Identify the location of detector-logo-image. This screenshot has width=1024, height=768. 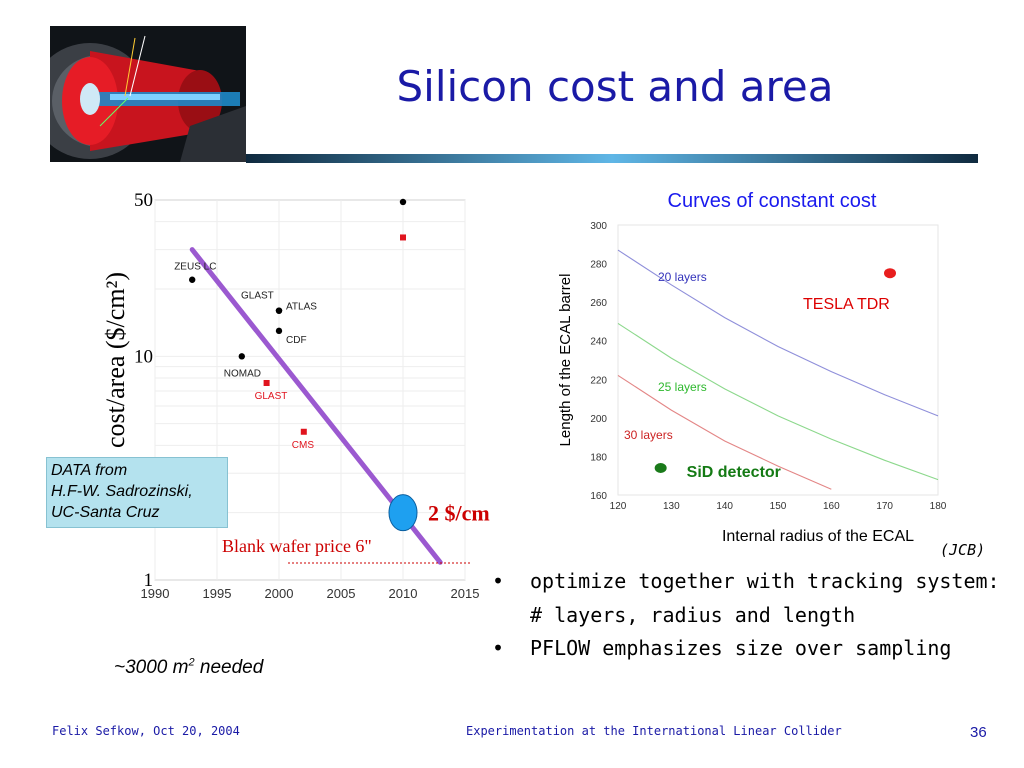
(148, 94).